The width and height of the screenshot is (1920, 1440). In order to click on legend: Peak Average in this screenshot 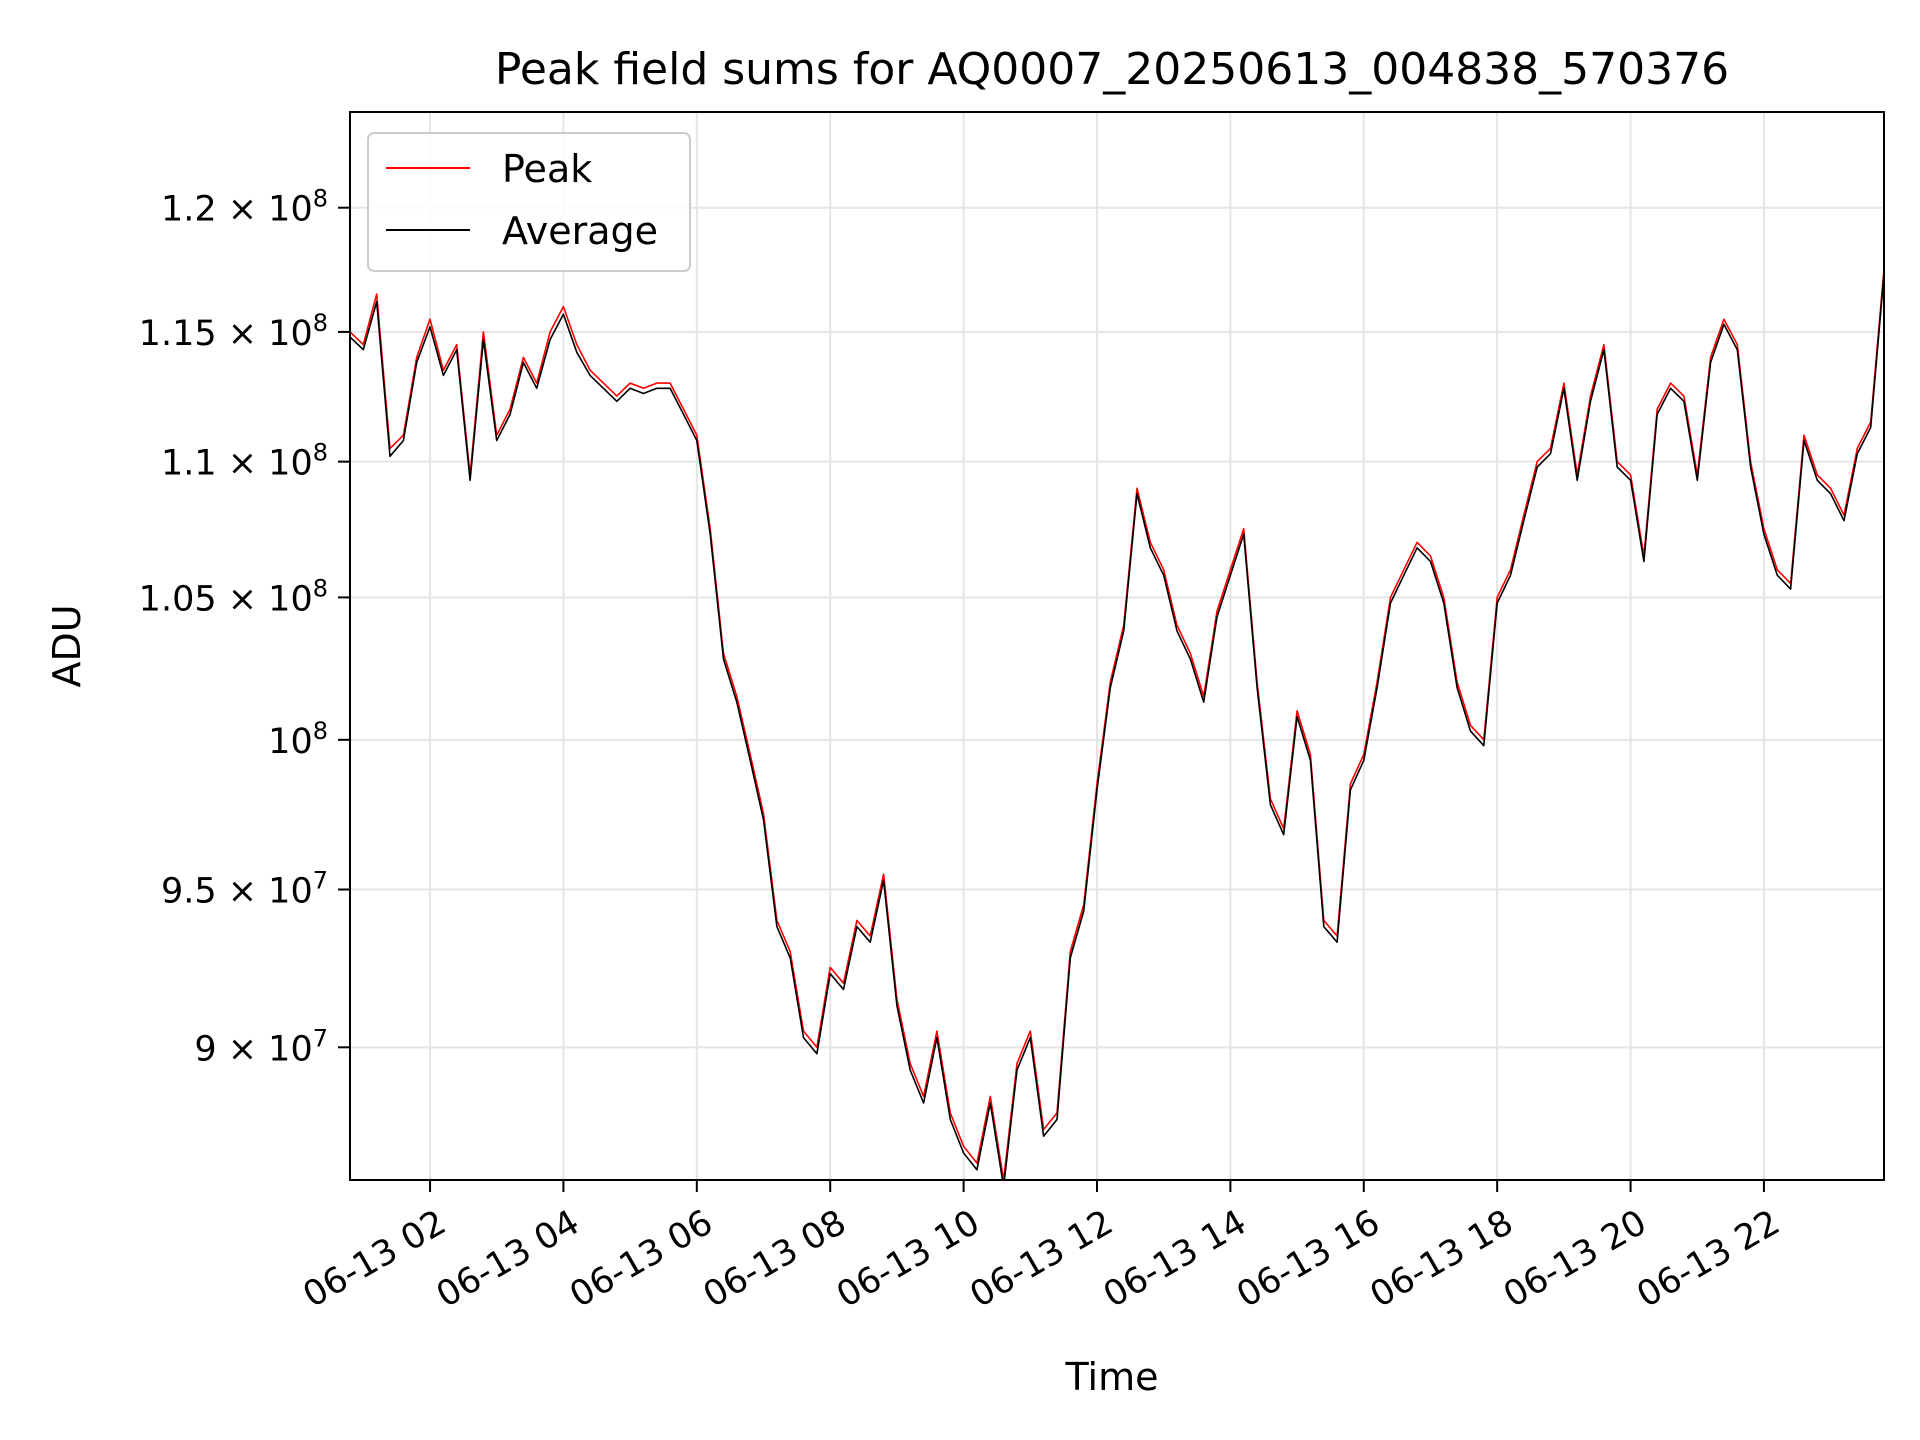, I will do `click(529, 202)`.